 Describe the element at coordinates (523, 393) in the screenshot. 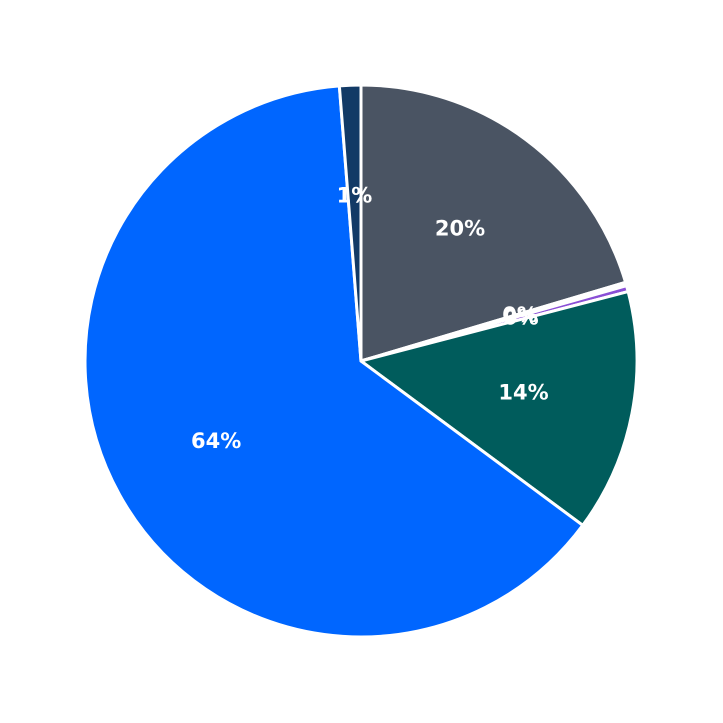

I see `pie-slice-label-3: 14%` at that location.